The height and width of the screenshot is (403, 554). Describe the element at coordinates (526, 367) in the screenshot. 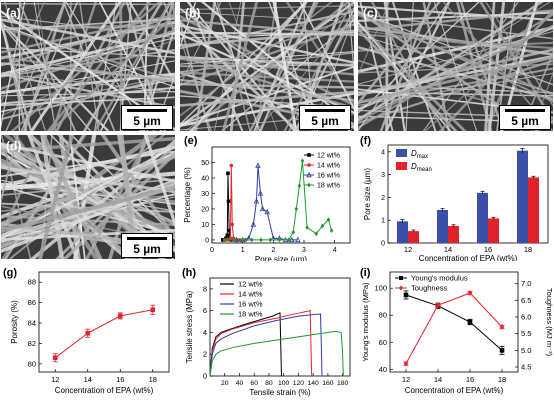

I see `y-right-tick-label: 4.5` at that location.